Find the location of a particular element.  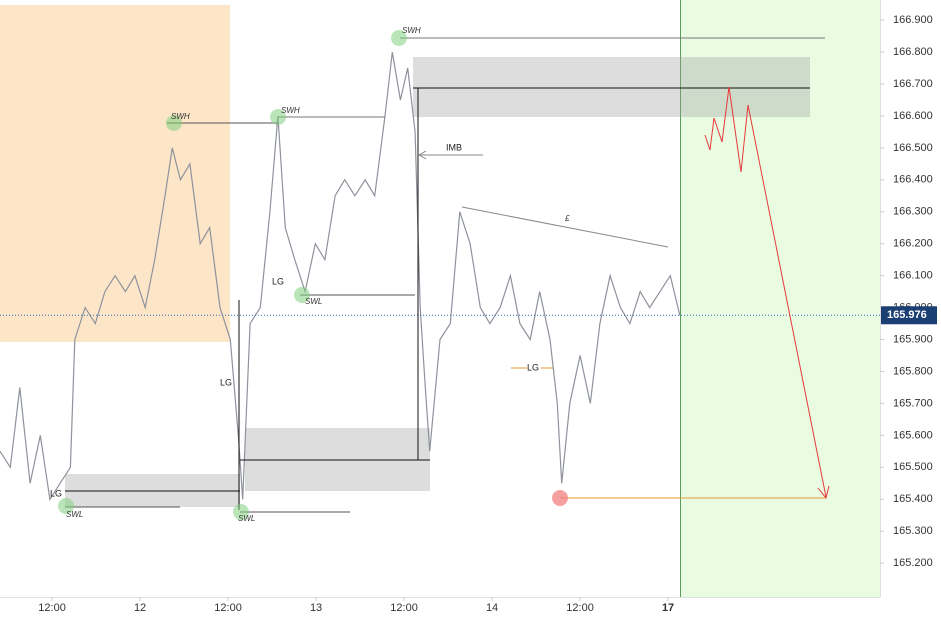

y-tick-label: 165.400 is located at coordinates (913, 499).